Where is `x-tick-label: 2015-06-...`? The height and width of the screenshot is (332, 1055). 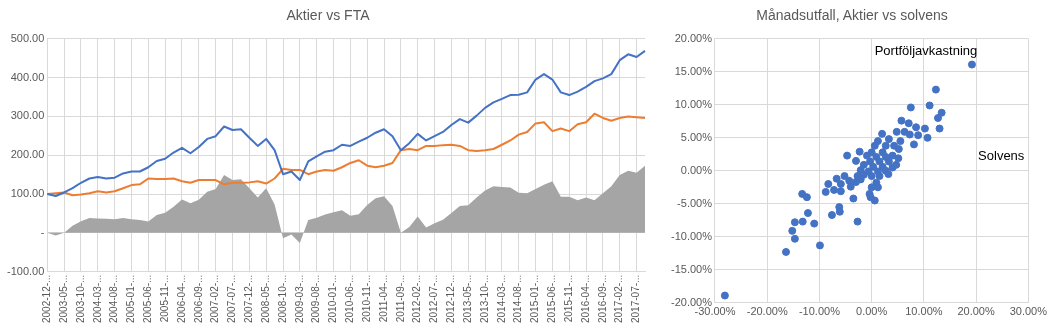 x-tick-label: 2015-06-... is located at coordinates (552, 299).